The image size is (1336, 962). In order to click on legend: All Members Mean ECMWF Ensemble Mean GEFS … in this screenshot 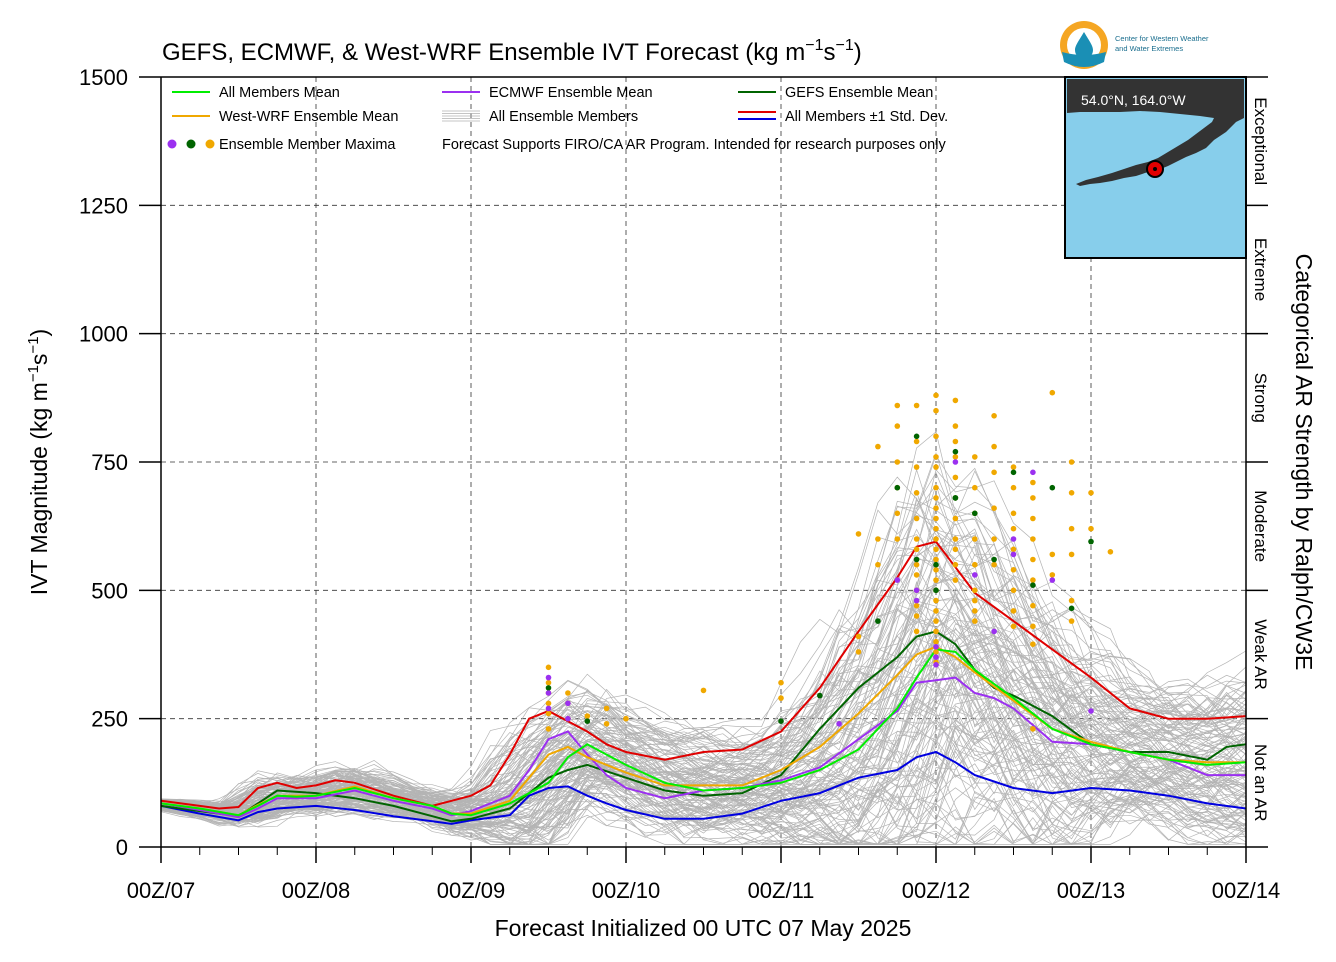, I will do `click(557, 119)`.